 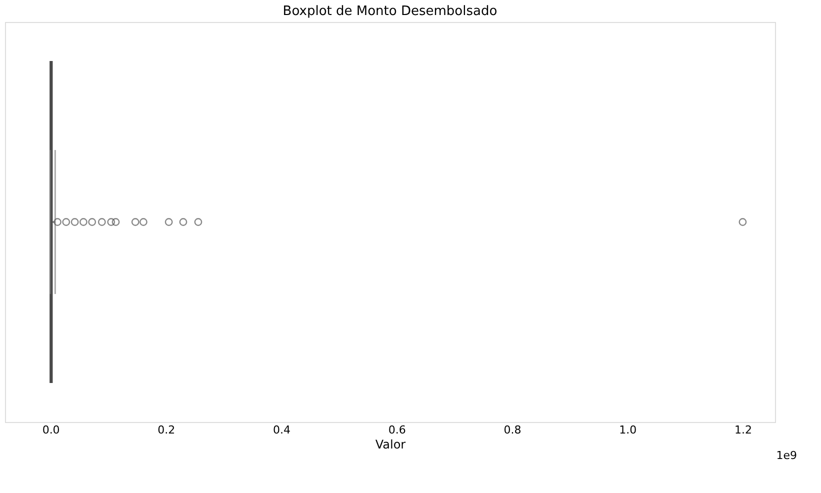 I want to click on x-tick-label: 1.2, so click(x=743, y=430).